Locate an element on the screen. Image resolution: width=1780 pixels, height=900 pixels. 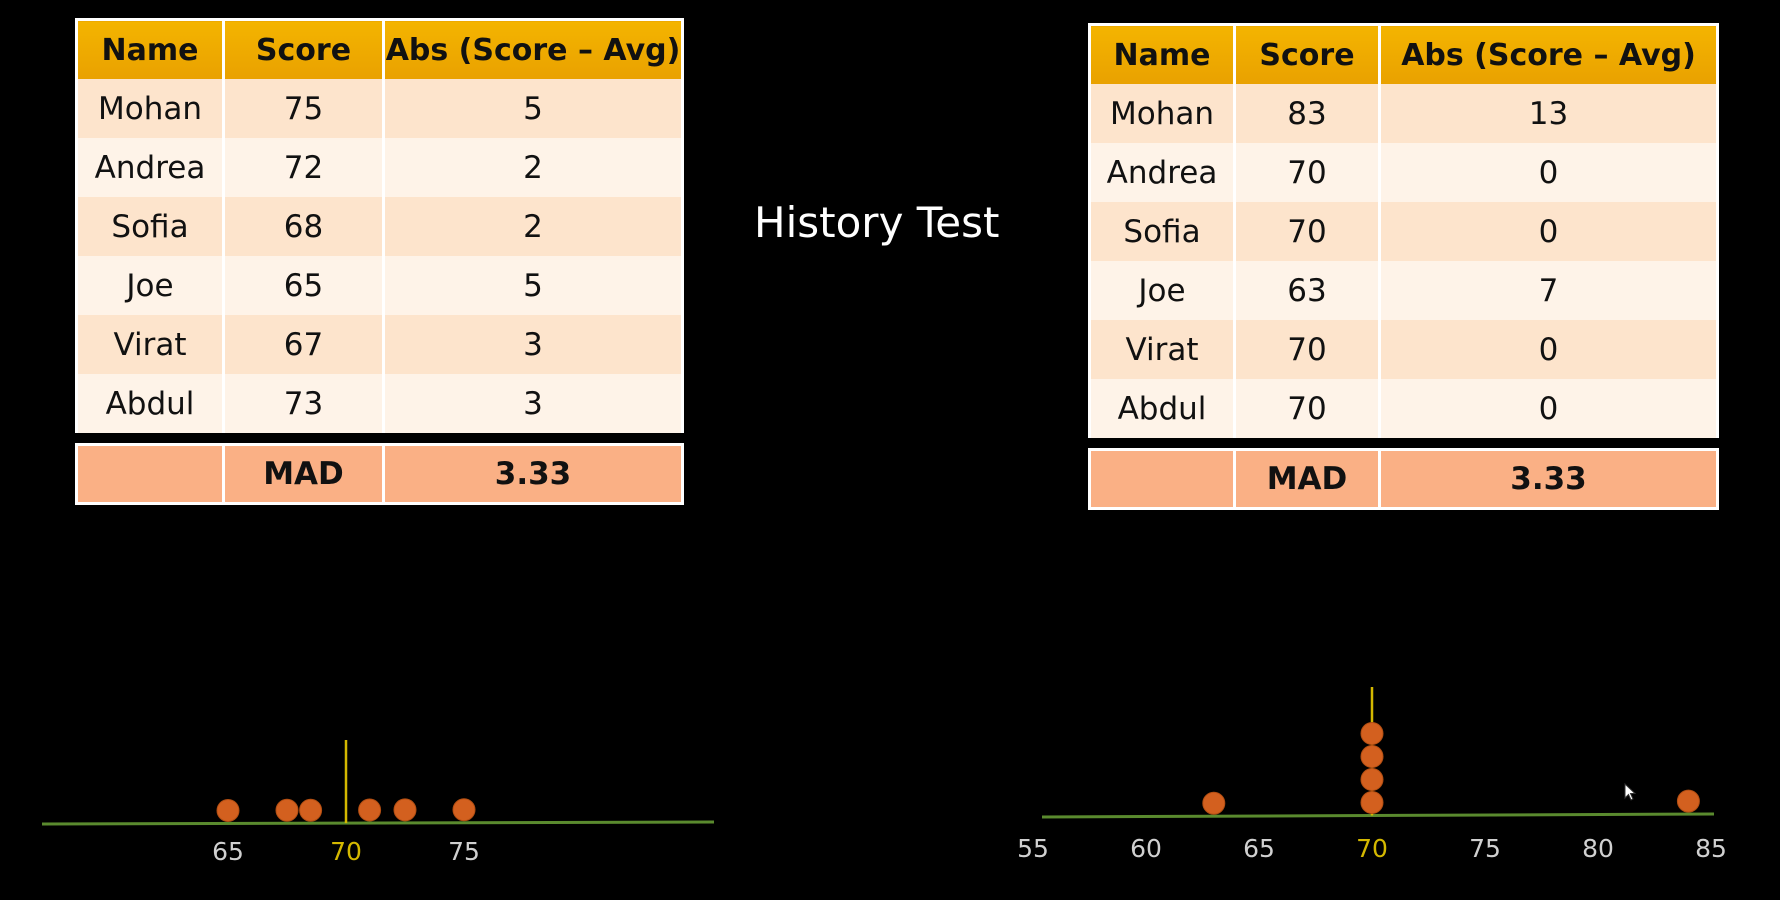
table-row: Abdul 70 0 is located at coordinates (1403, 408).